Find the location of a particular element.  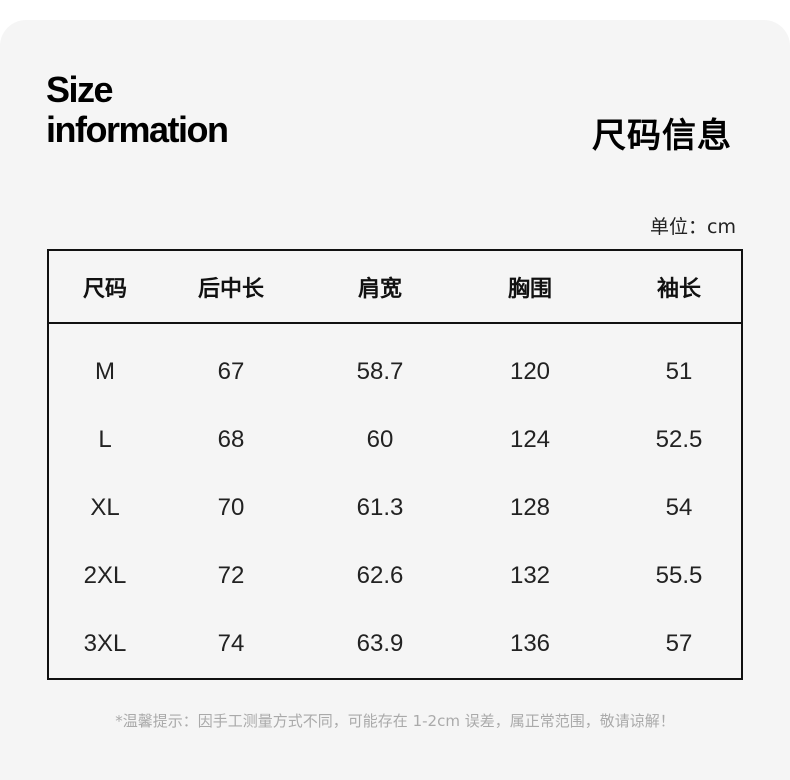

table-cell: 55.5 is located at coordinates (679, 575).